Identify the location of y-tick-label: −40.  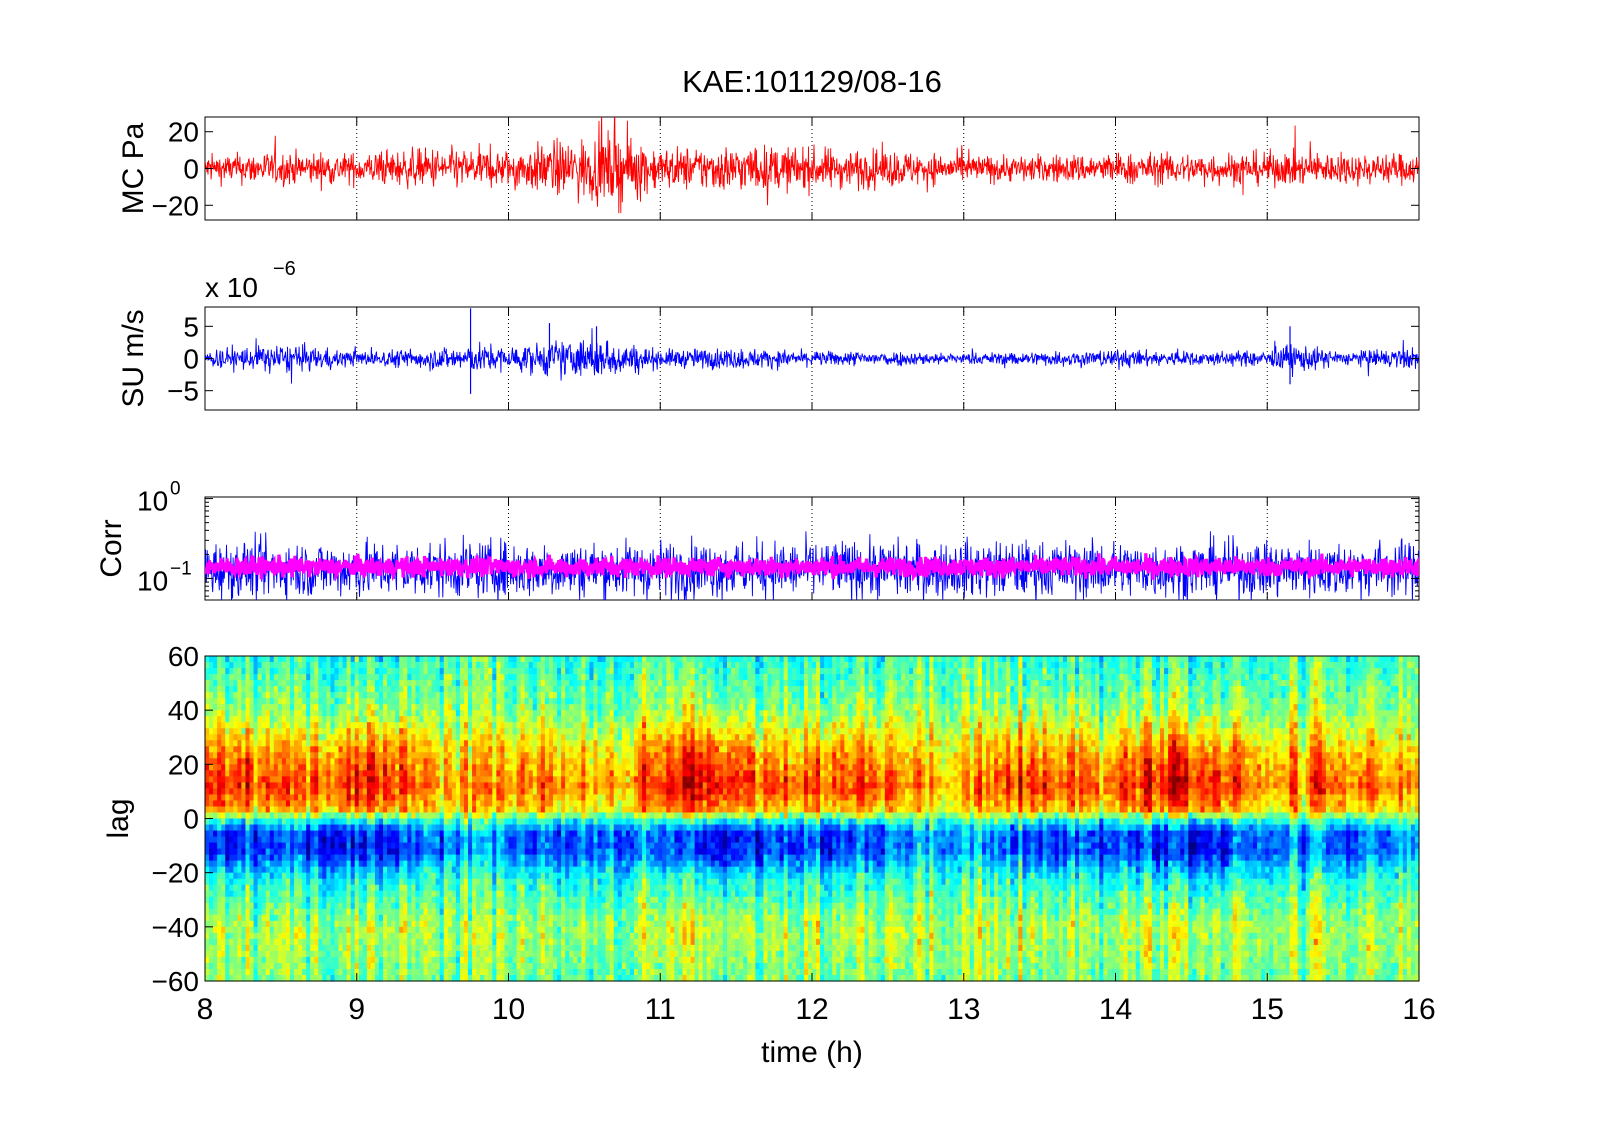
(176, 927).